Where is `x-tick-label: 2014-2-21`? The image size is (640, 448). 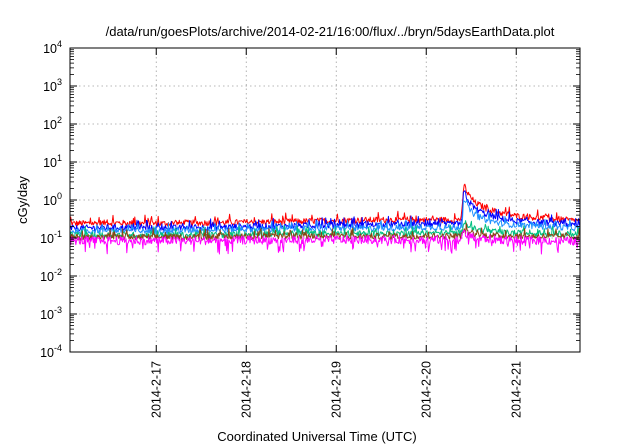
x-tick-label: 2014-2-21 is located at coordinates (516, 389).